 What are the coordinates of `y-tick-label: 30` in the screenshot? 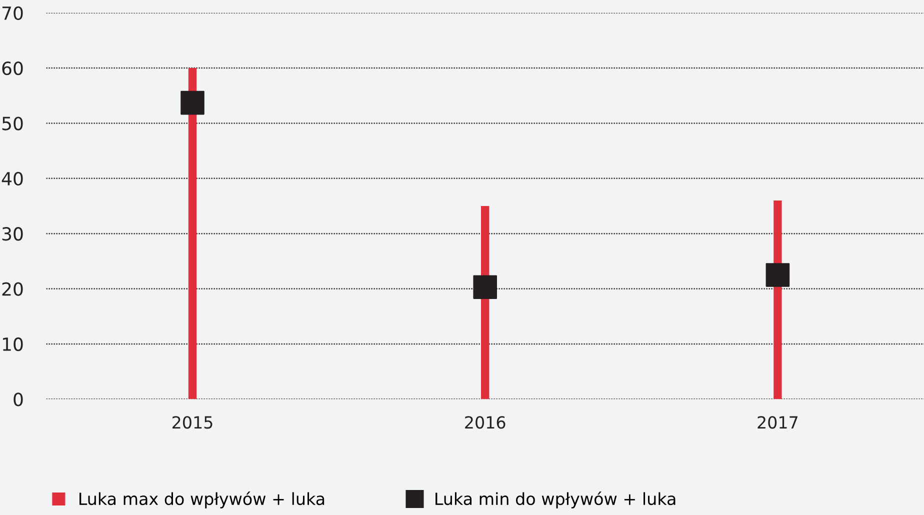 It's located at (12, 234).